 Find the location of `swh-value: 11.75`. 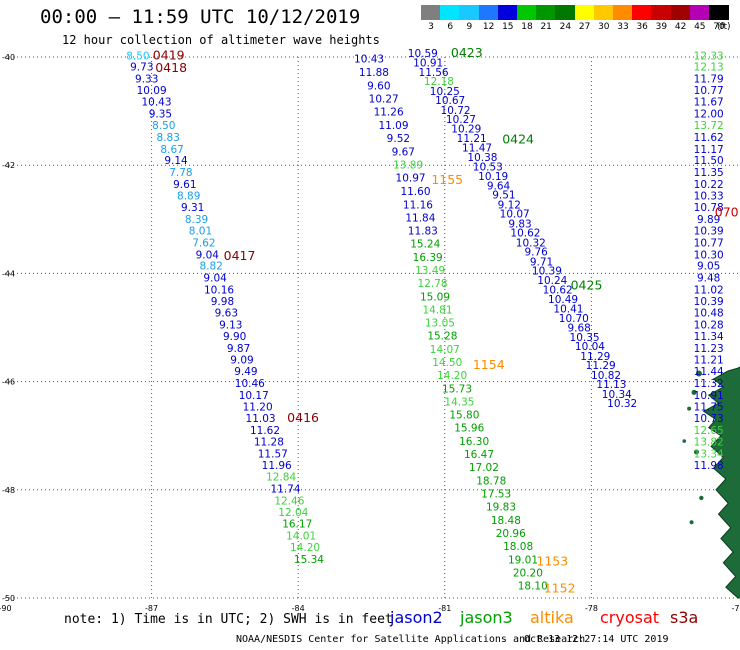

swh-value: 11.75 is located at coordinates (709, 407).